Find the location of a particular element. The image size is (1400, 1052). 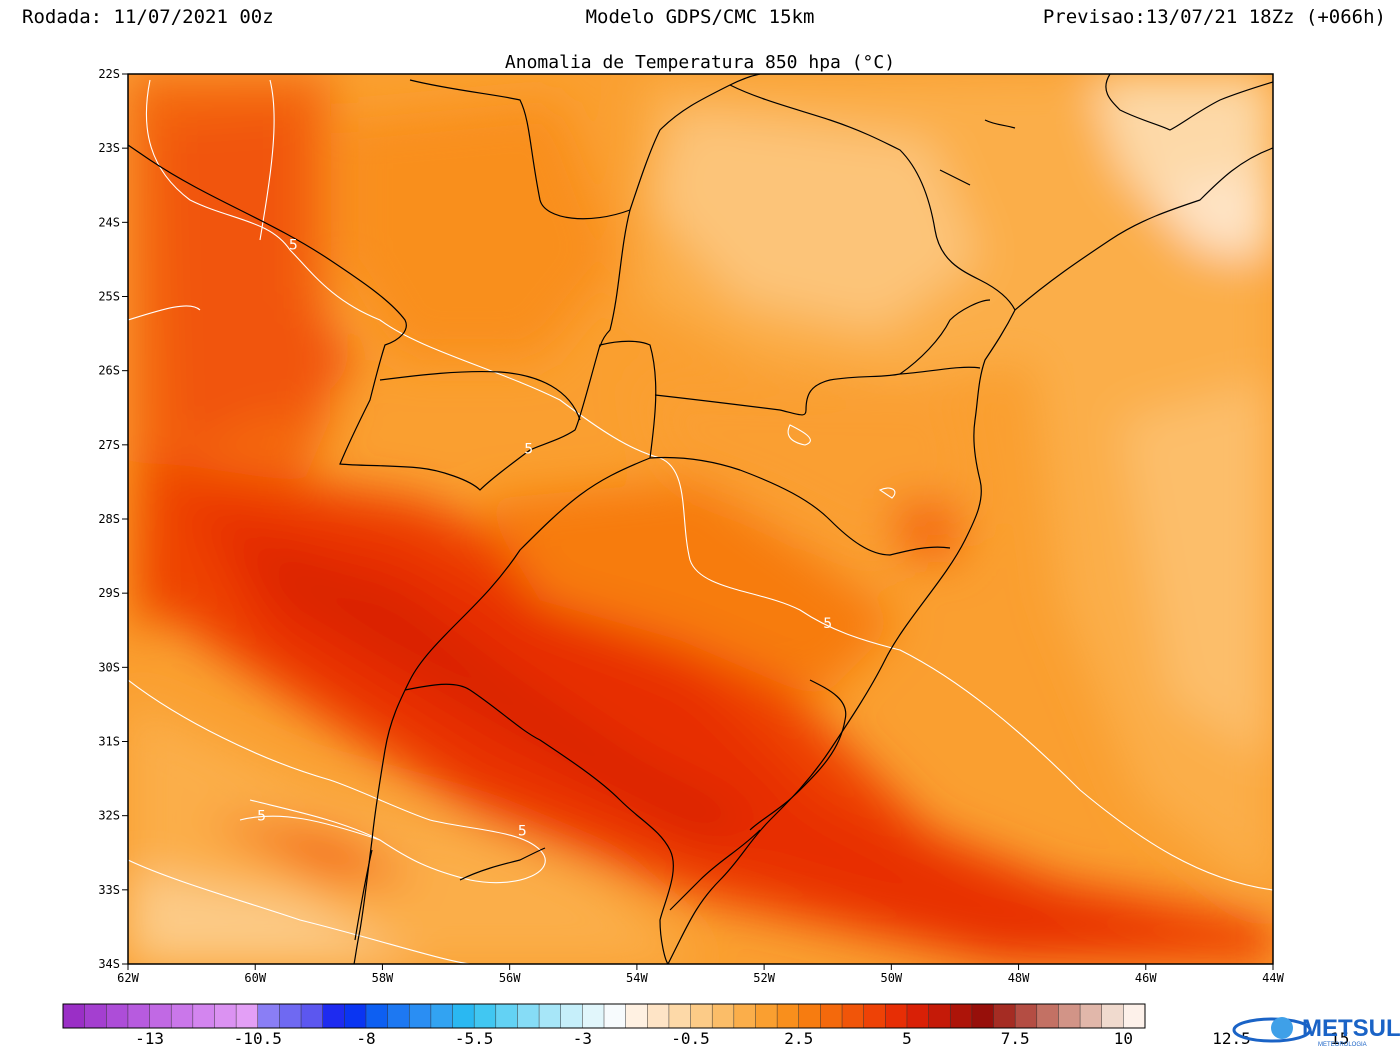

colorbar-frame is located at coordinates (604, 1016).